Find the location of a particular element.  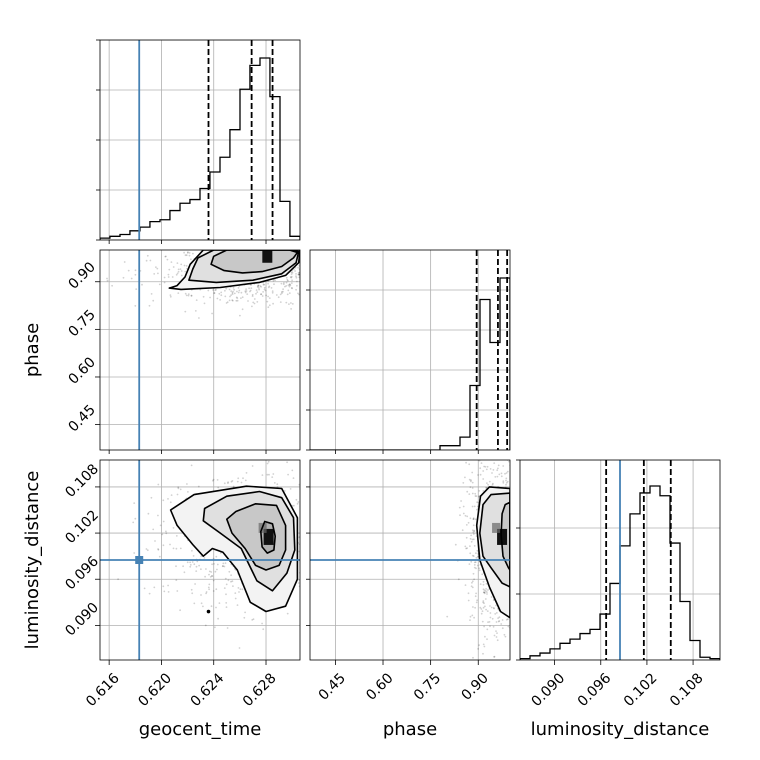

y-tick-label: 0.108 is located at coordinates (82, 481).